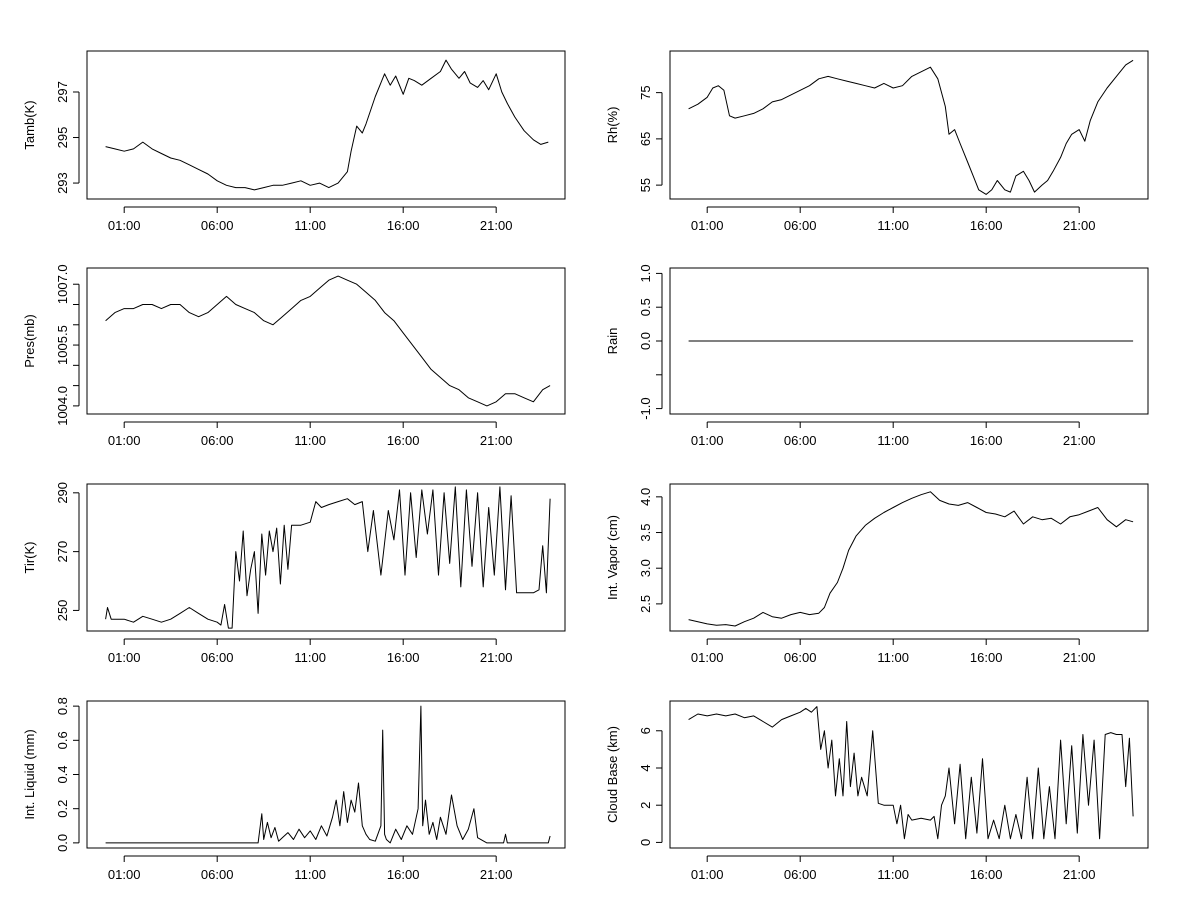 Image resolution: width=1200 pixels, height=900 pixels. I want to click on y-tick-label: 2, so click(645, 805).